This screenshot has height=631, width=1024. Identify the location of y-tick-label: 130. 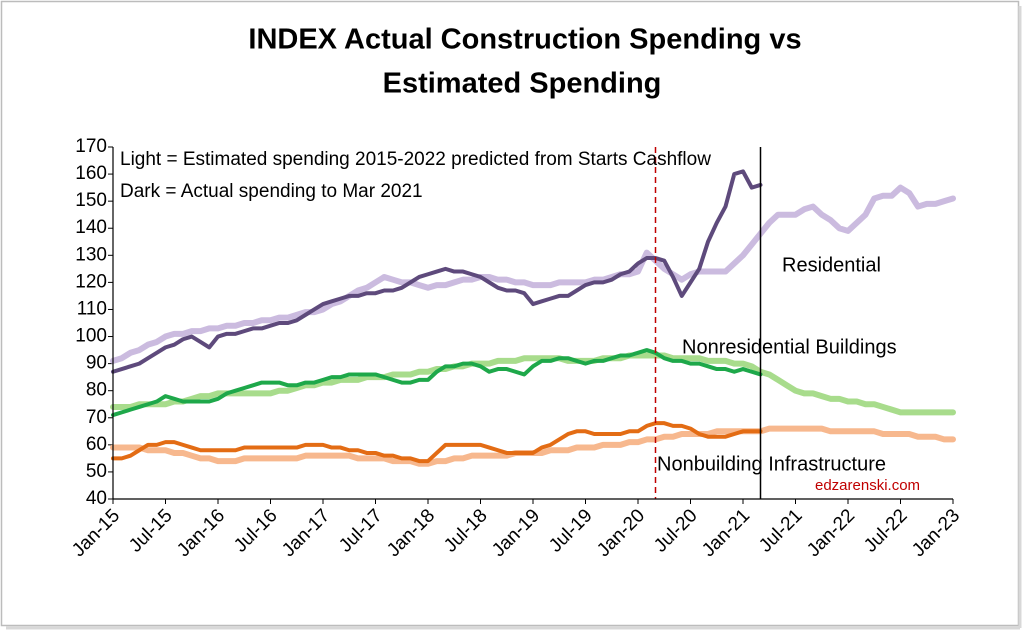
(91, 254).